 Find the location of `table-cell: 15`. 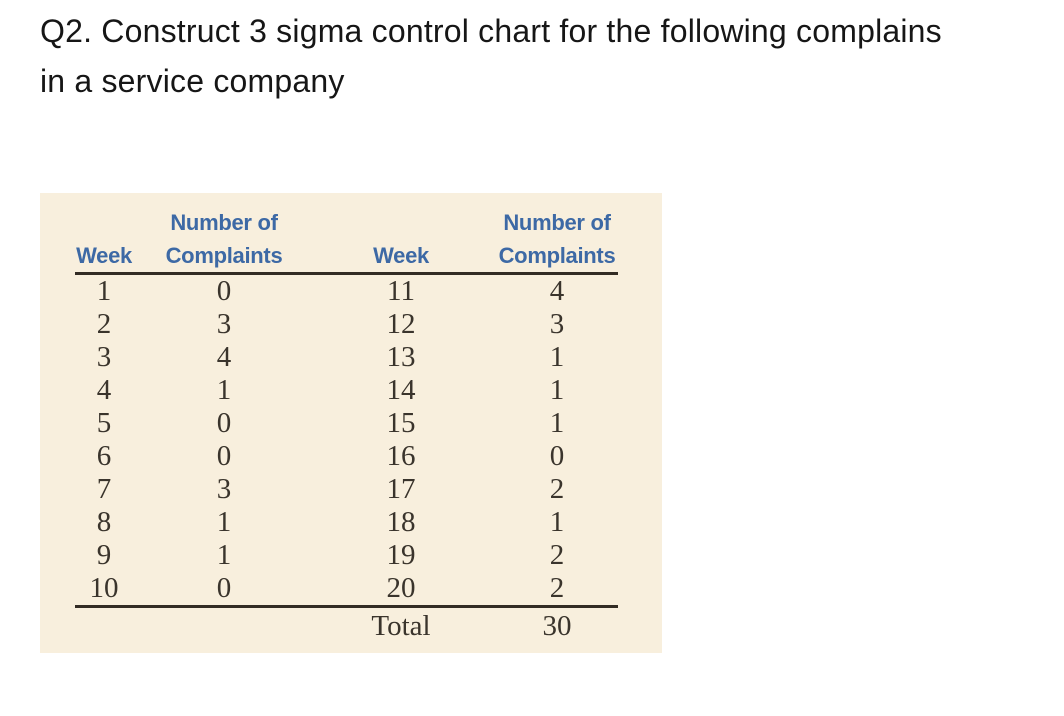

table-cell: 15 is located at coordinates (401, 423).